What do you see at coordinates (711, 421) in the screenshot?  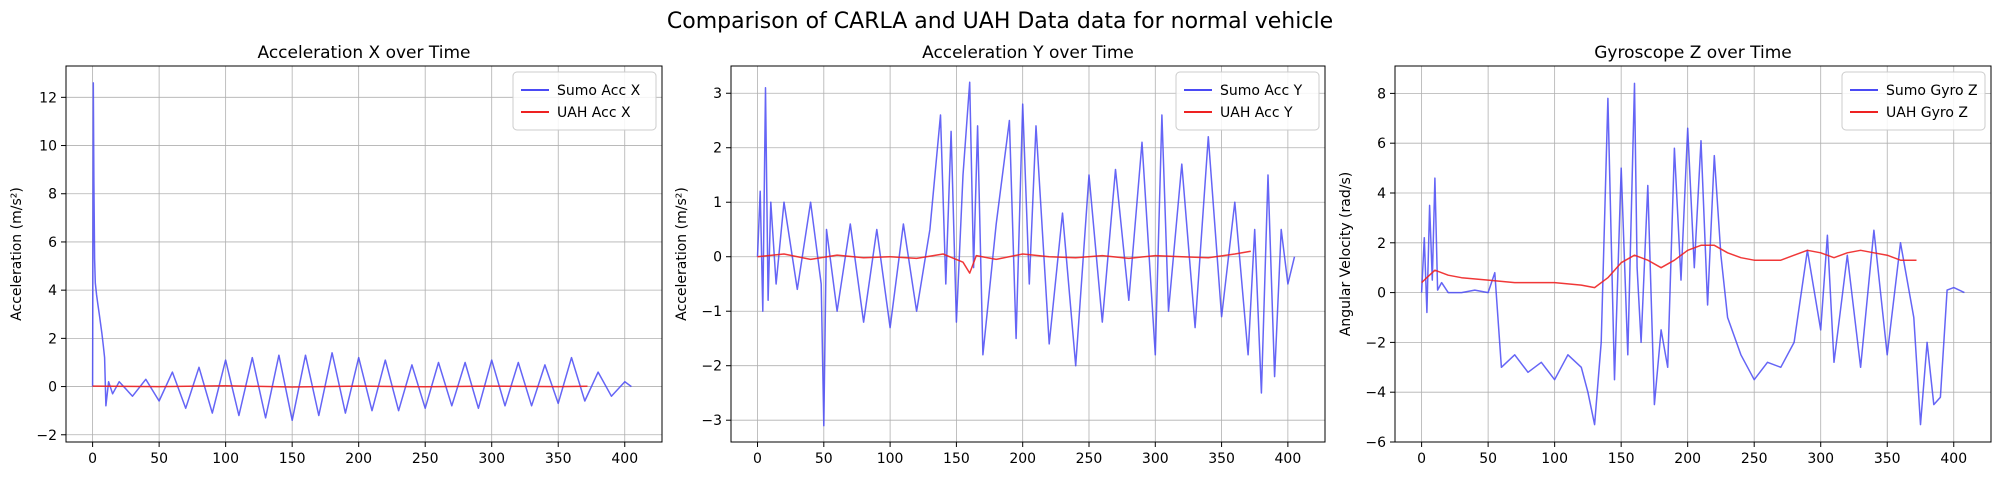 I see `y-tick-label: −3` at bounding box center [711, 421].